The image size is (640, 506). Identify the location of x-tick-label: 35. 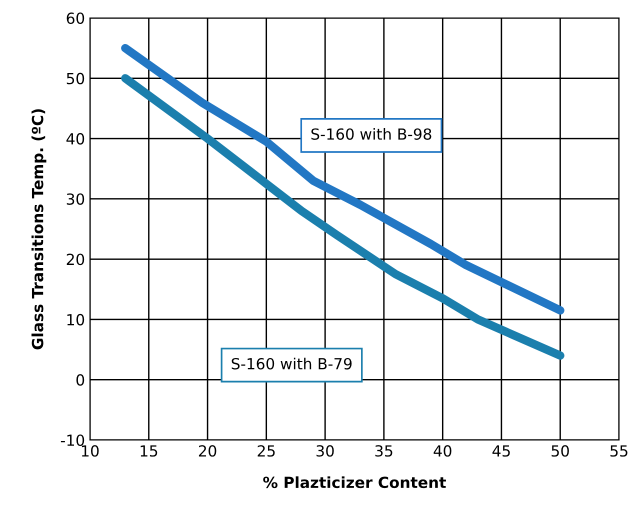
(383, 451).